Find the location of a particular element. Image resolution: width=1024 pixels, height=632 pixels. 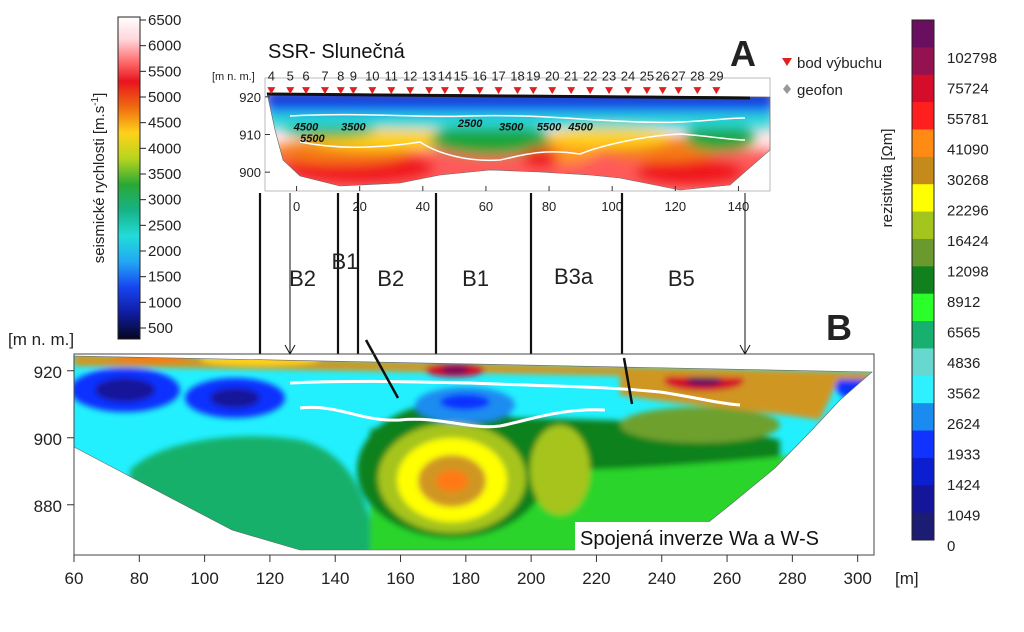

panel-a-refractor-upper is located at coordinates (517, 118).